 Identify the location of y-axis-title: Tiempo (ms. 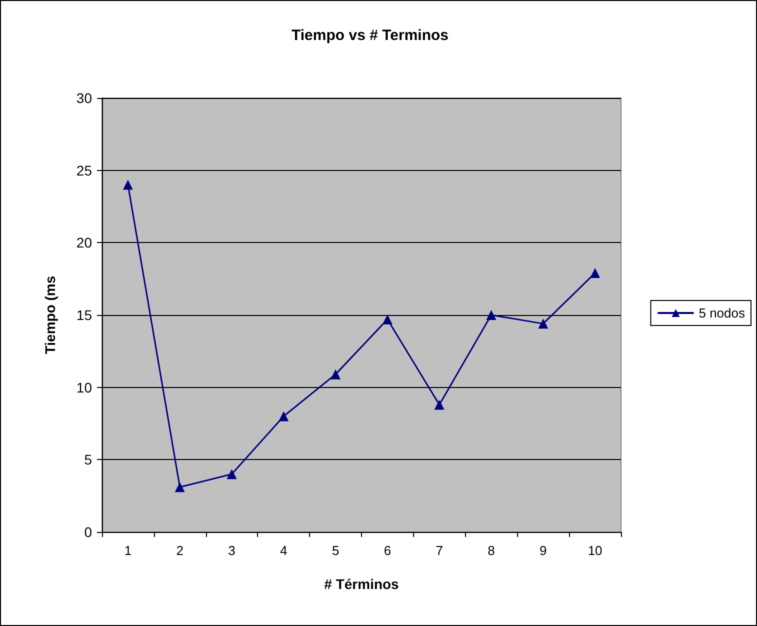
(50, 315).